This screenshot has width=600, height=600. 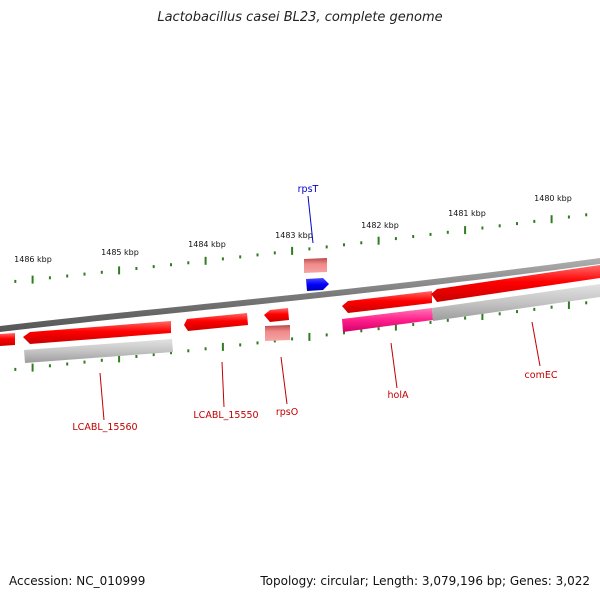 What do you see at coordinates (77, 581) in the screenshot?
I see `accession-label: Accession: NC_010999` at bounding box center [77, 581].